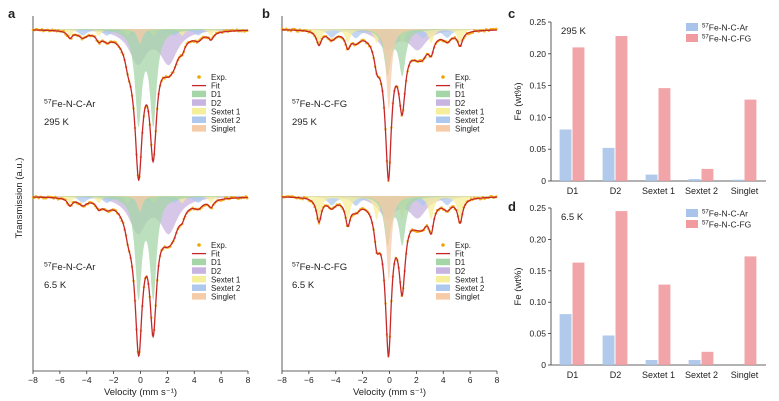 The width and height of the screenshot is (779, 401). What do you see at coordinates (537, 208) in the screenshot?
I see `y-tick-label: 0.25` at bounding box center [537, 208].